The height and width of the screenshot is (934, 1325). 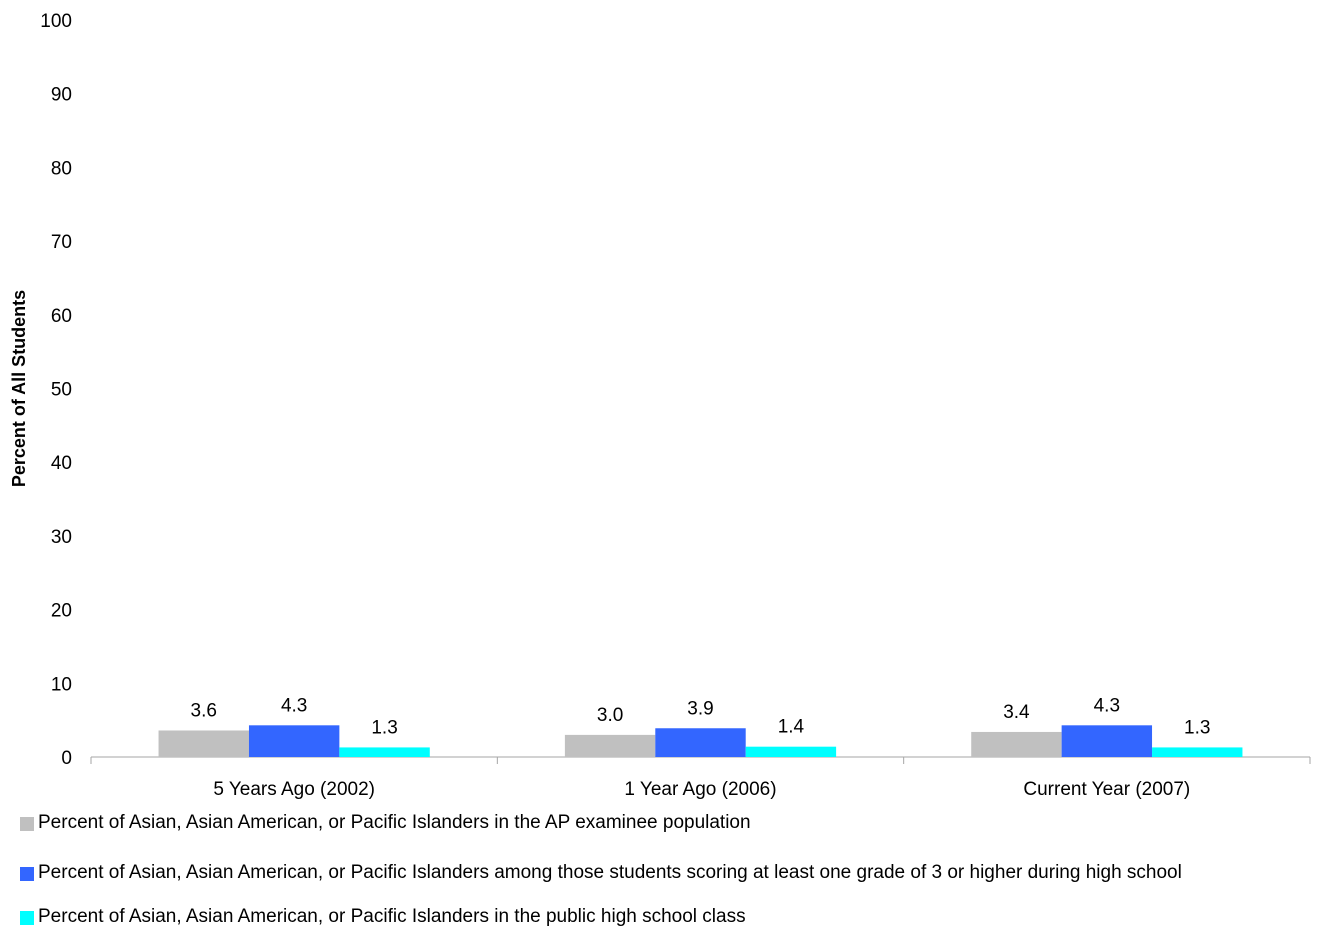 I want to click on y-tick-label: 20, so click(x=61, y=611).